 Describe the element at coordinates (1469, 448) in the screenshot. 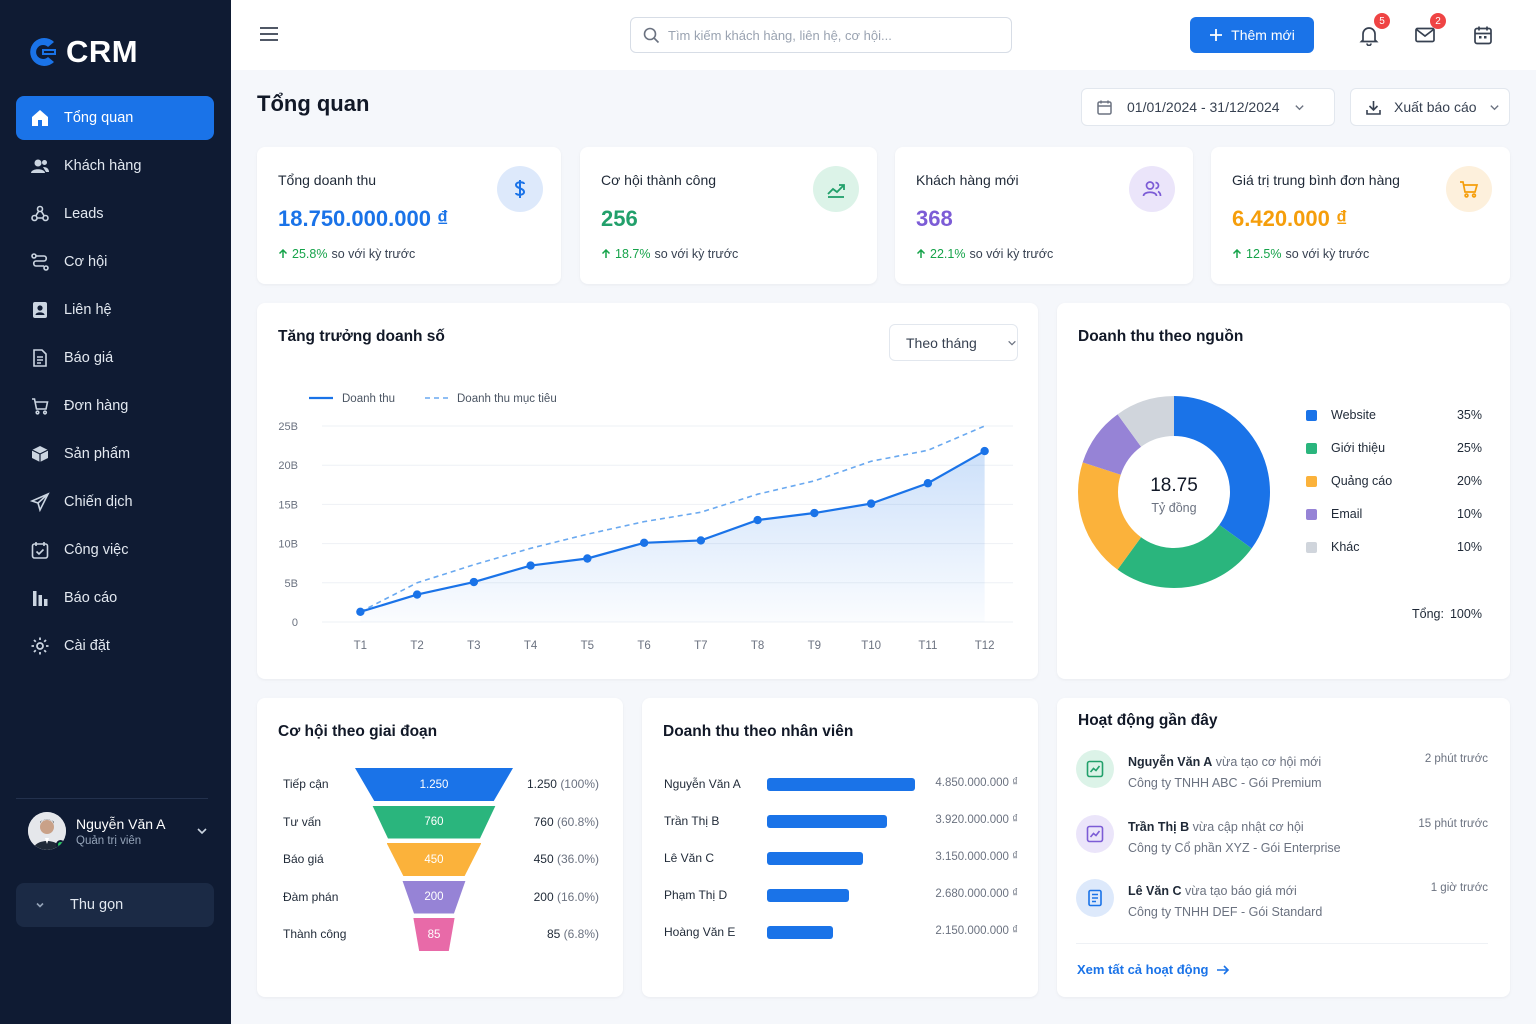

I see `legend-percent: 25%` at that location.